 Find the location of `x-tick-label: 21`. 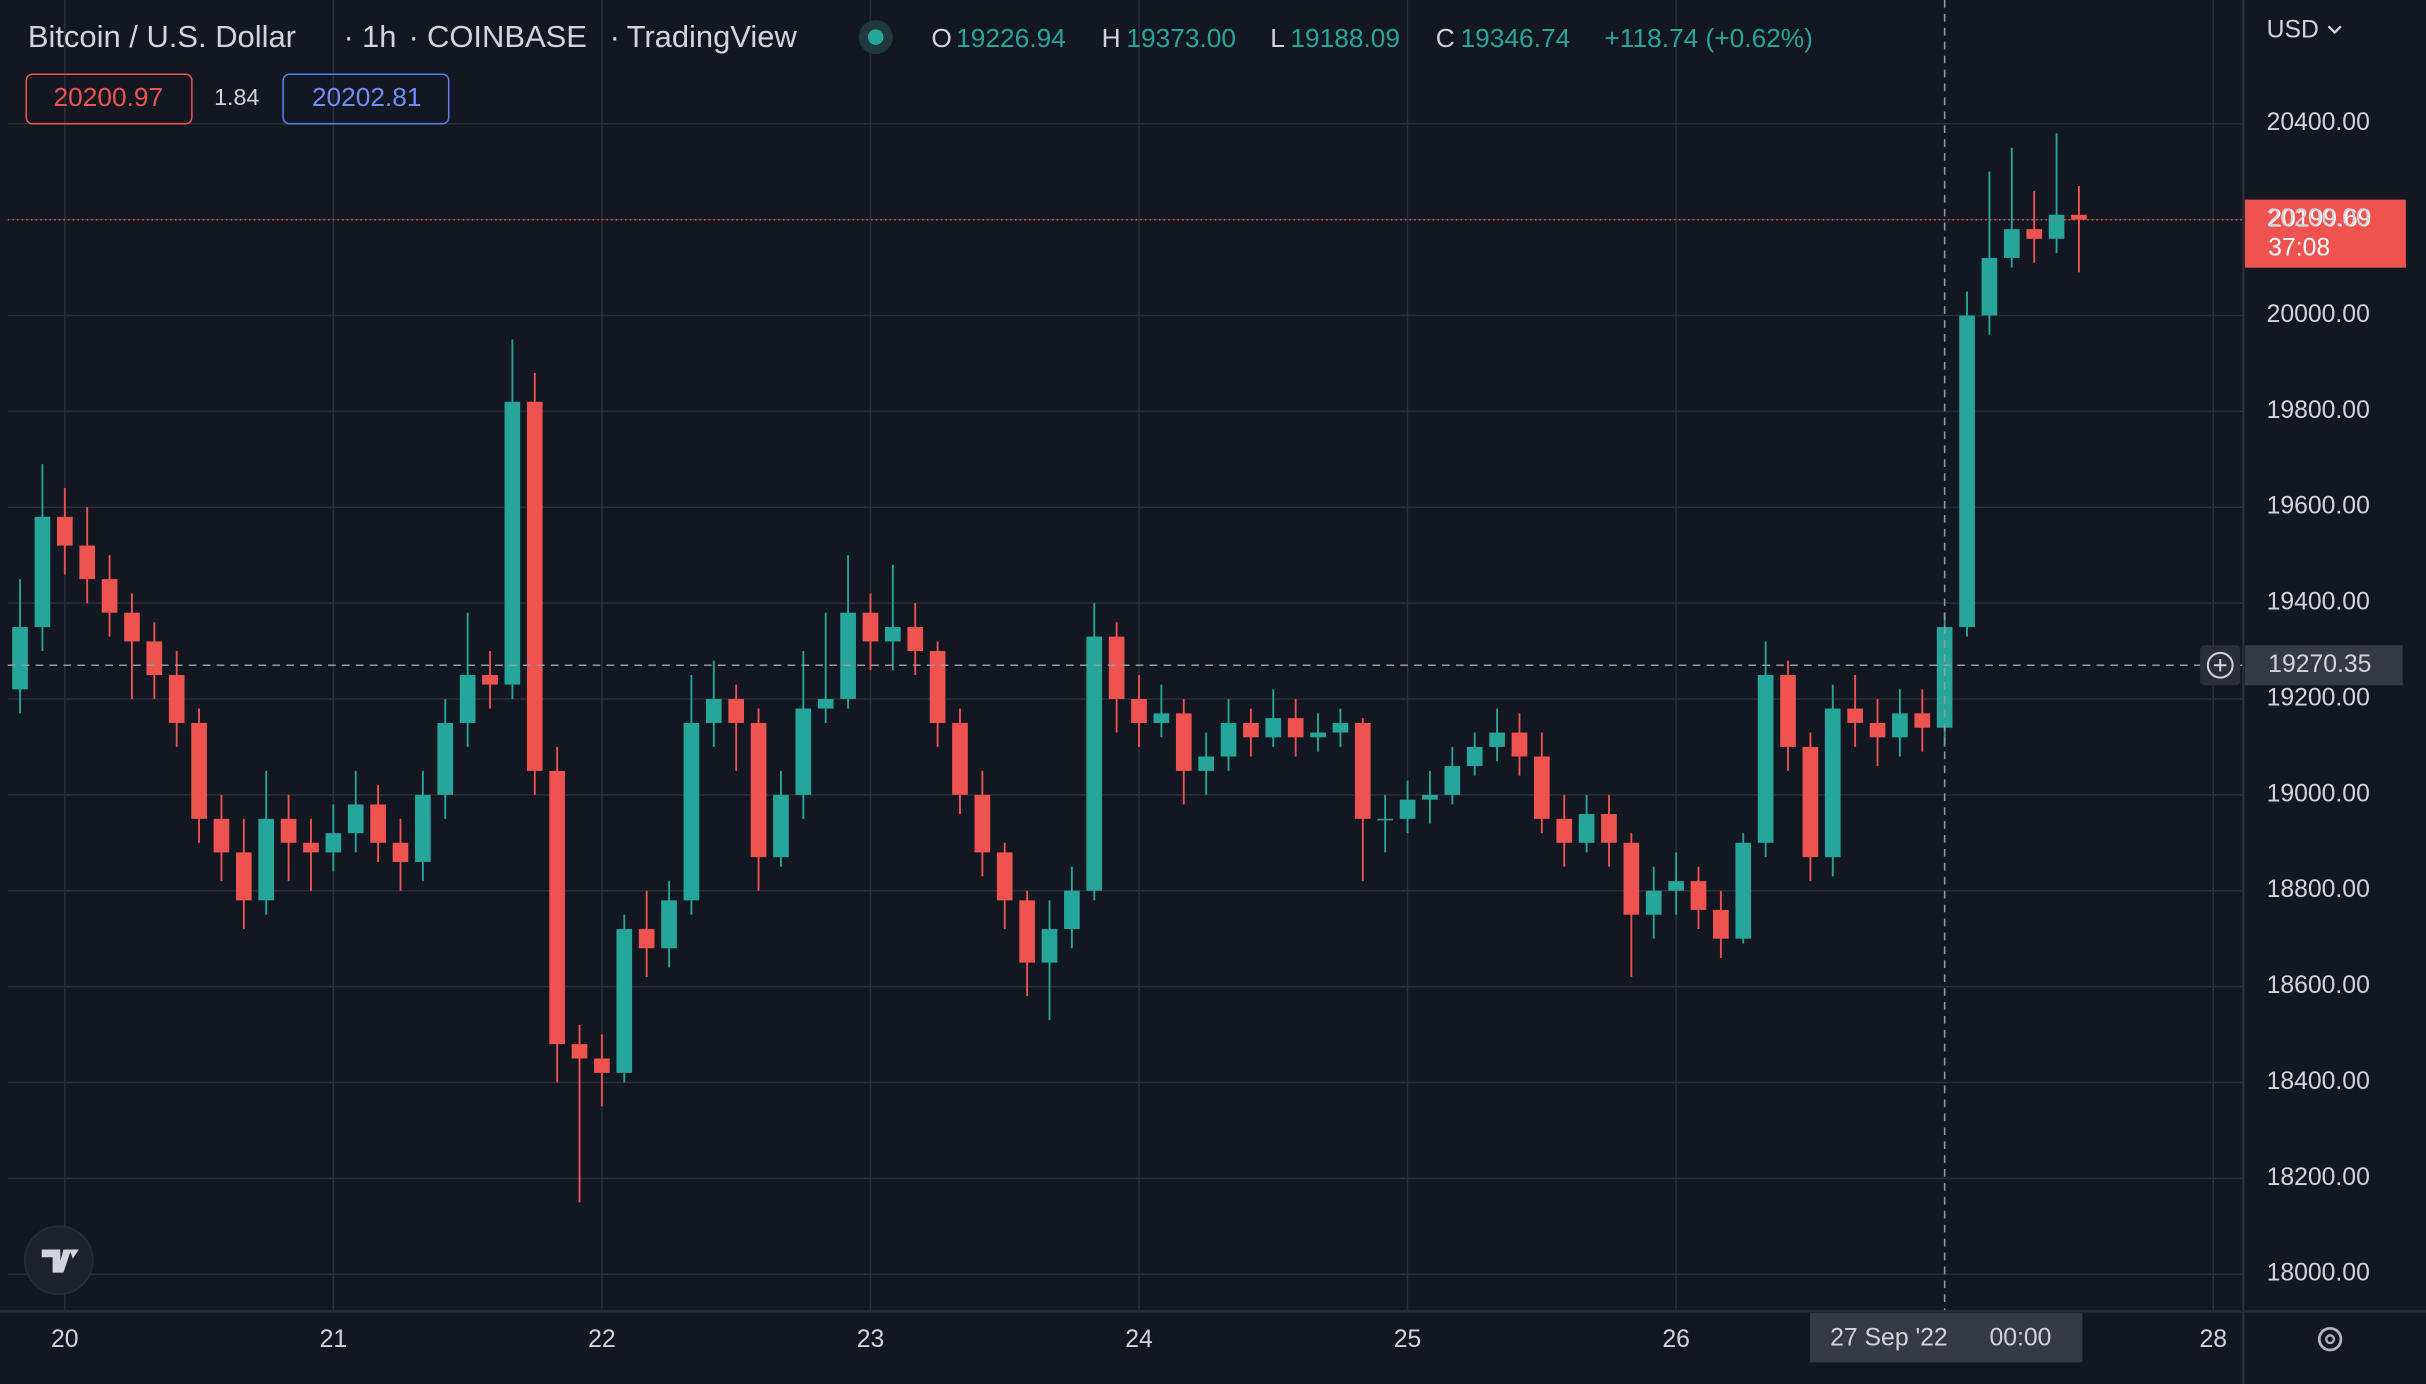

x-tick-label: 21 is located at coordinates (334, 1339).